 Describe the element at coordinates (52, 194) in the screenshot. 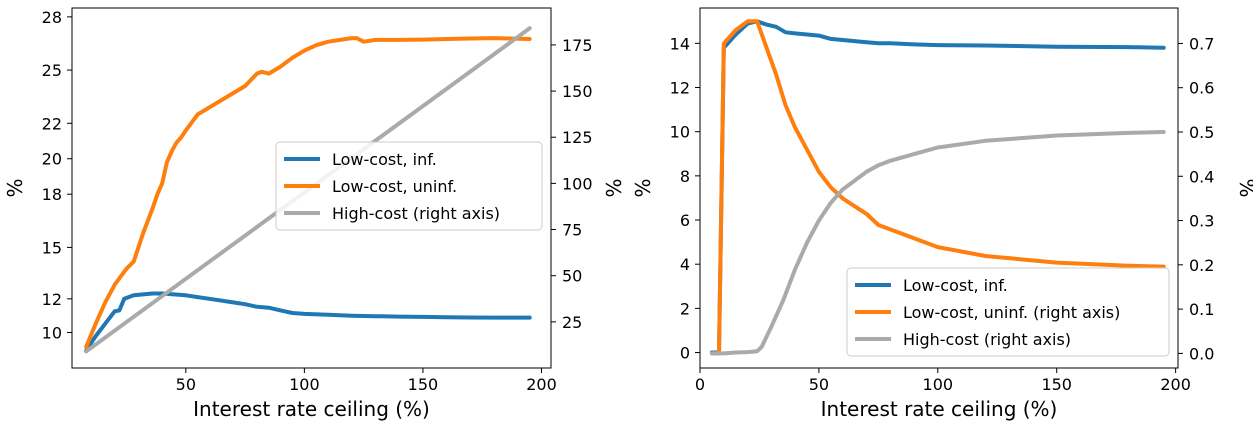

I see `y-tick-label-left: 18` at that location.